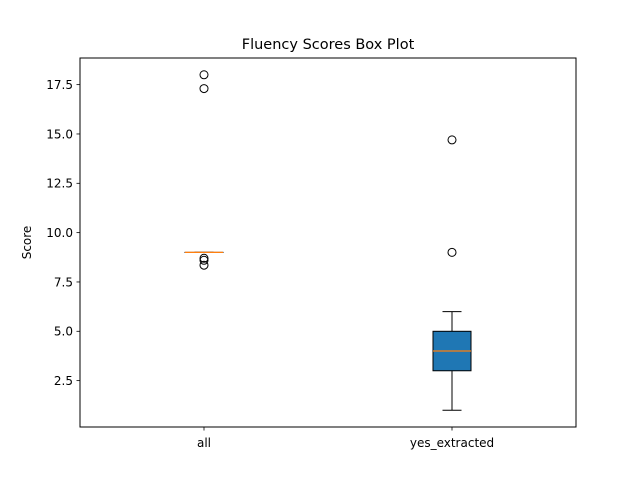 This screenshot has width=640, height=480. Describe the element at coordinates (452, 443) in the screenshot. I see `x-tick-label: yes_extracted` at that location.